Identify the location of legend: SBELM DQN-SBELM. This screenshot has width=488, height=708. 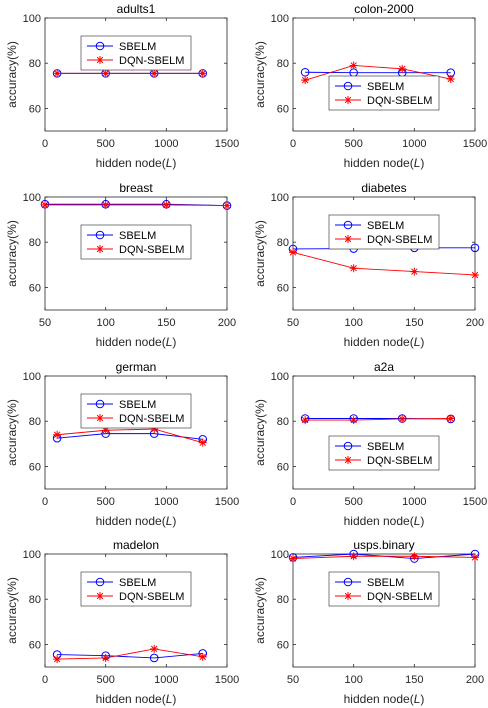
(136, 411).